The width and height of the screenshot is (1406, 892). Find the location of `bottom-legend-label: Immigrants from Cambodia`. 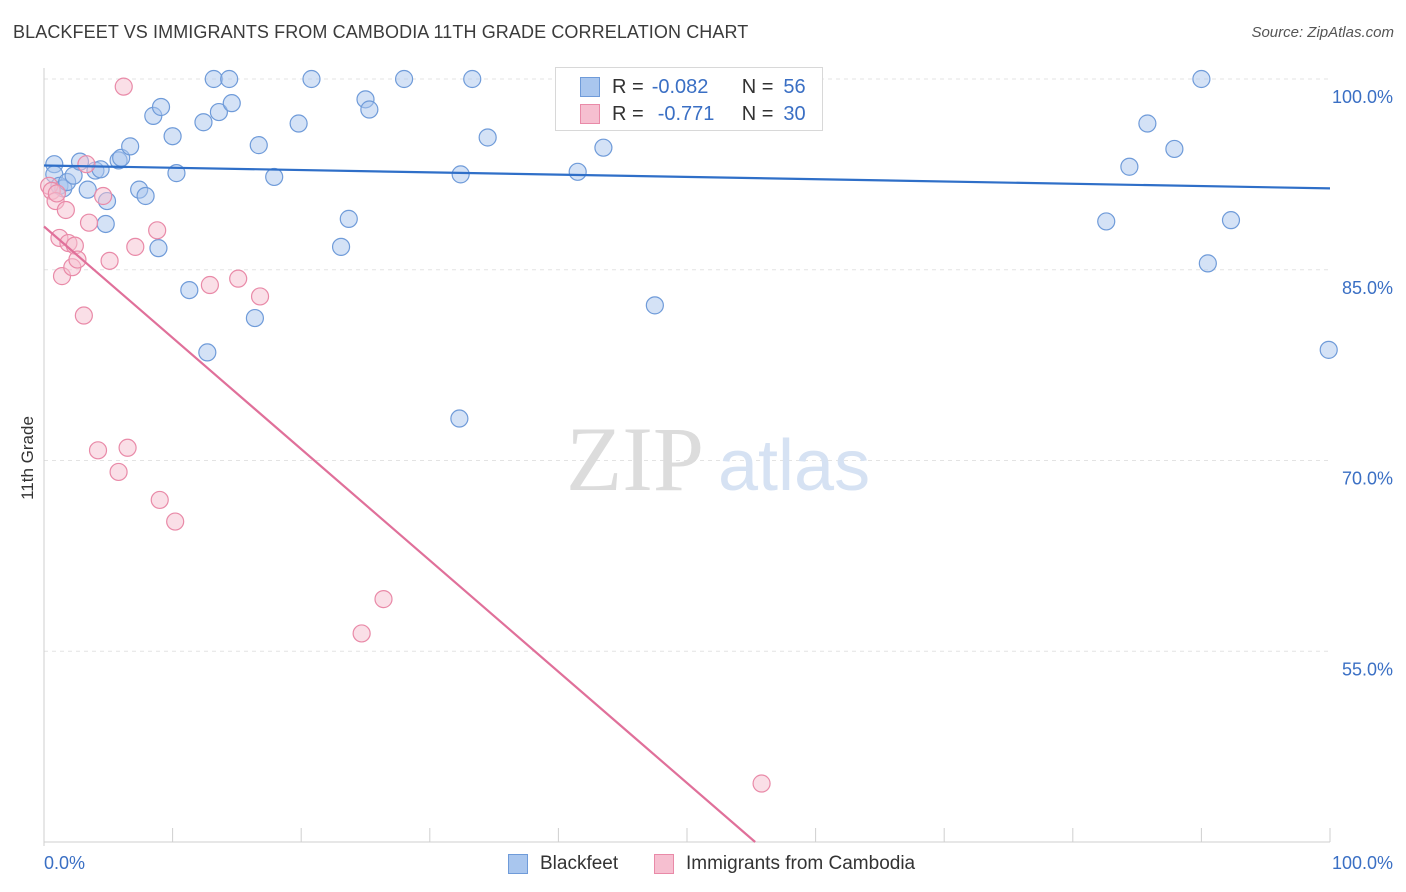

bottom-legend-label: Immigrants from Cambodia is located at coordinates (801, 863).